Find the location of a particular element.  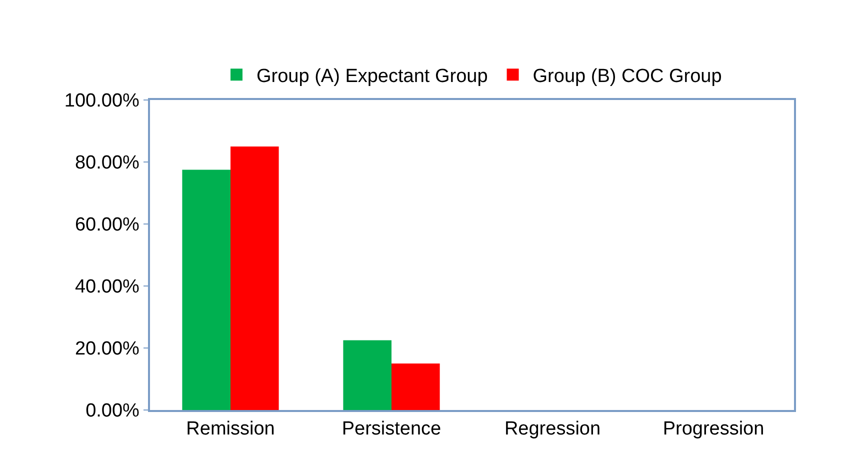

legend-label: Group (A) Expectant Group is located at coordinates (372, 77).